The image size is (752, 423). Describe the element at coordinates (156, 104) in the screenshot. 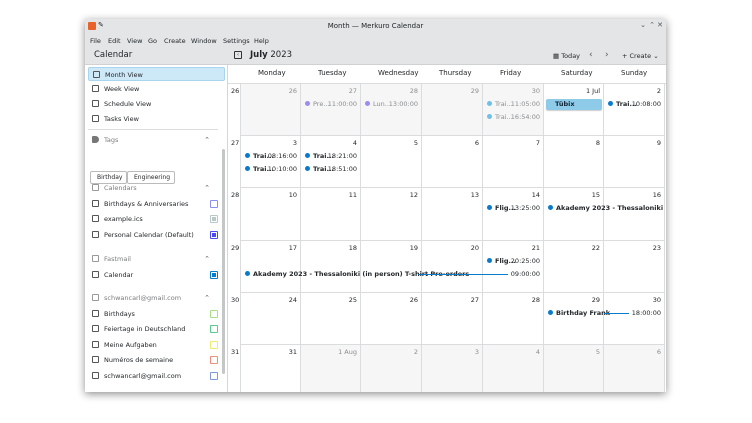

I see `sidebar-item-schedule-view: Schedule View` at that location.